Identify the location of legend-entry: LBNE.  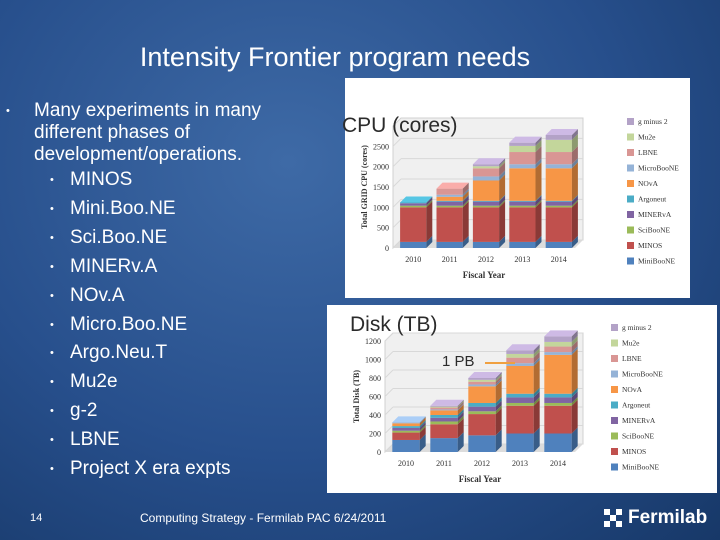
(632, 358).